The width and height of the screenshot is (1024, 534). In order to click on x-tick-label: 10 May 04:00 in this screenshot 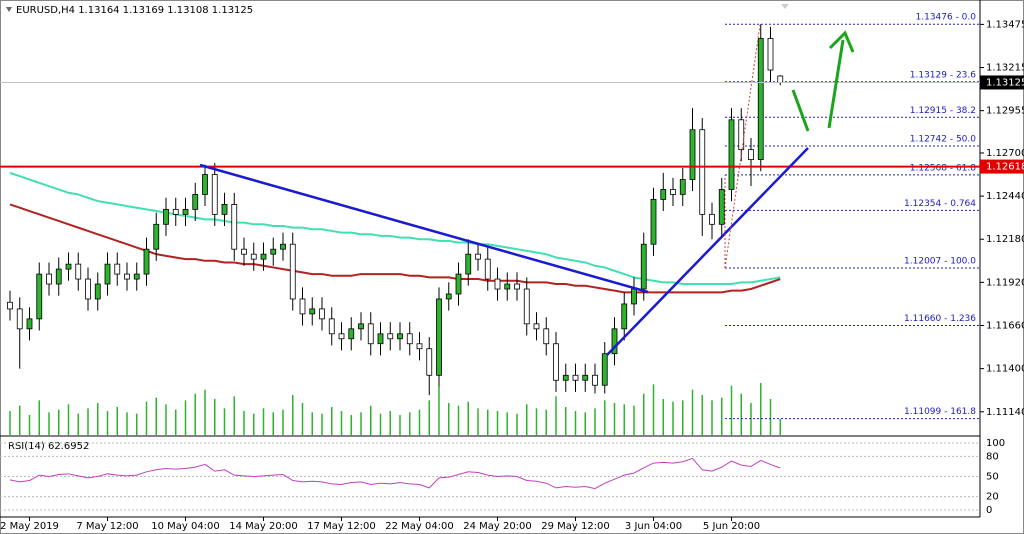, I will do `click(185, 526)`.